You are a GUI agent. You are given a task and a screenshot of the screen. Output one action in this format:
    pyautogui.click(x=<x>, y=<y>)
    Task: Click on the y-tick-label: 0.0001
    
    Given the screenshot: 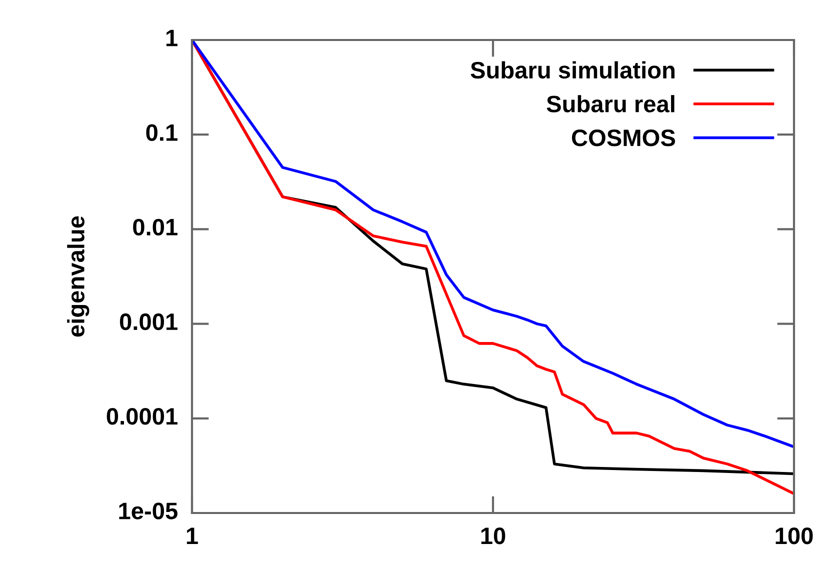 What is the action you would take?
    pyautogui.click(x=142, y=416)
    